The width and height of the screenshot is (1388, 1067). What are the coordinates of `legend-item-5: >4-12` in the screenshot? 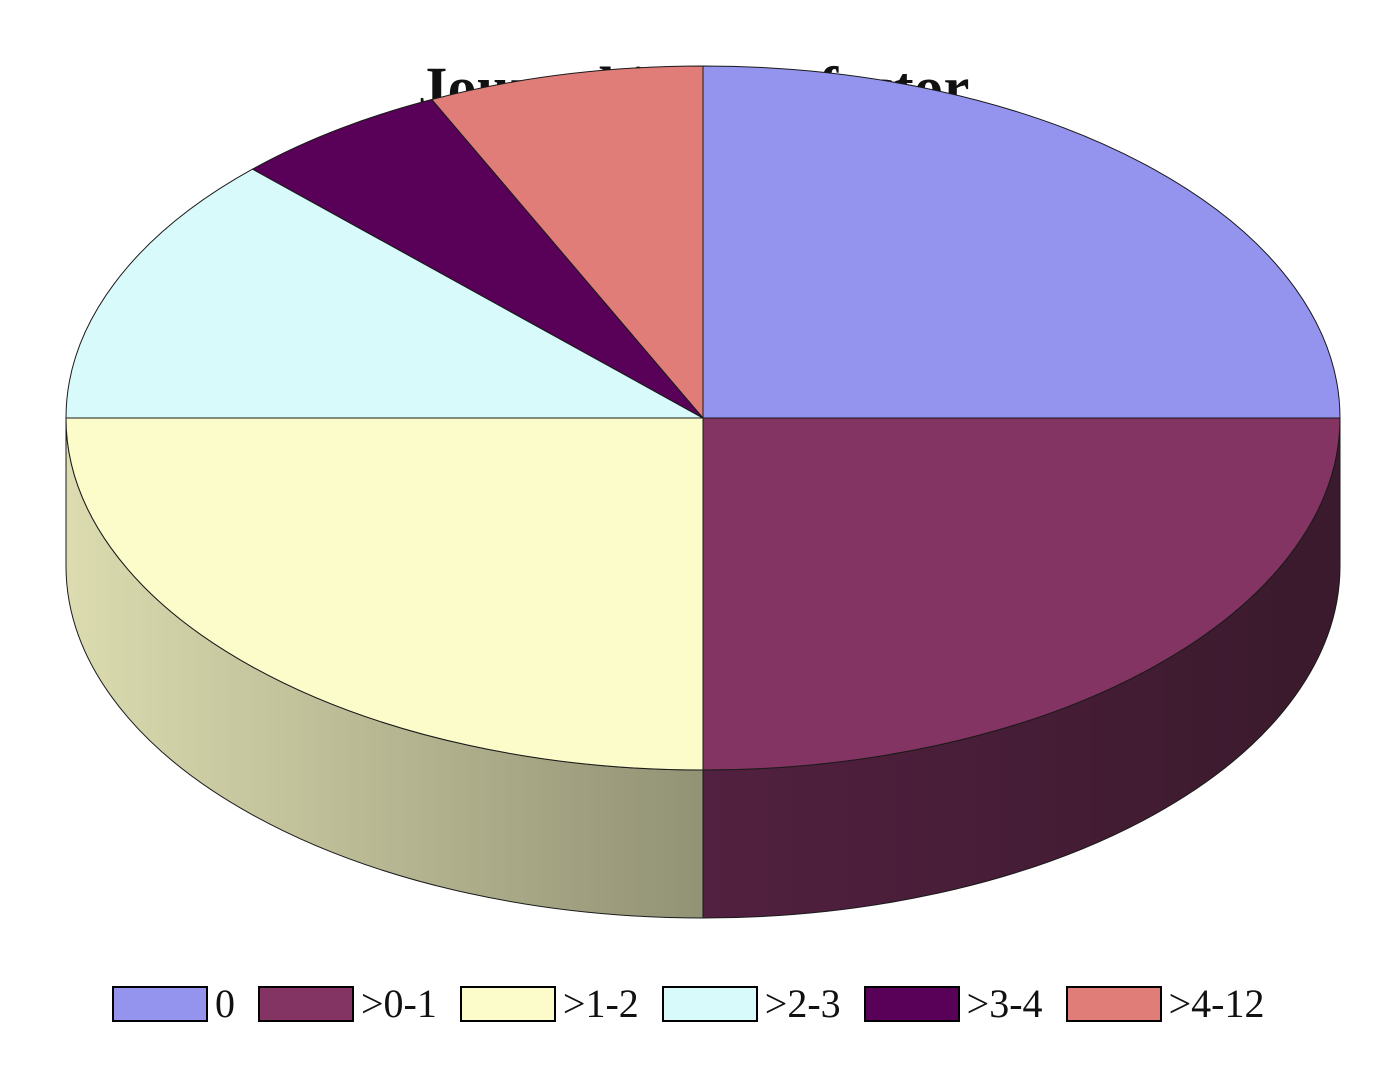 It's located at (1165, 1003).